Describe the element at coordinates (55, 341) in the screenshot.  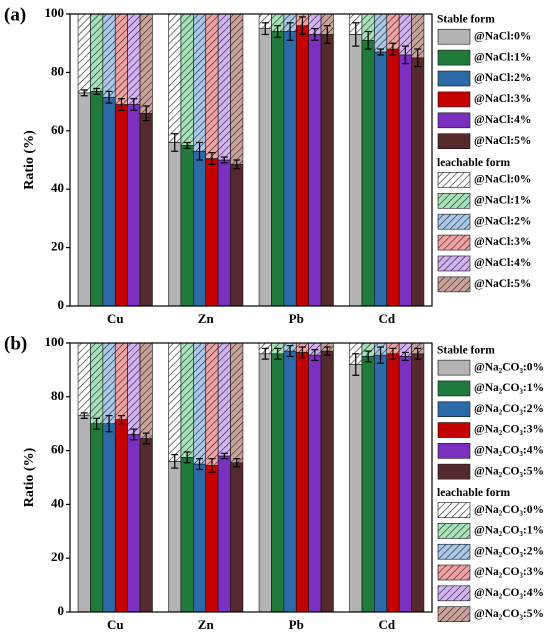
I see `y-tick-label: 100` at that location.